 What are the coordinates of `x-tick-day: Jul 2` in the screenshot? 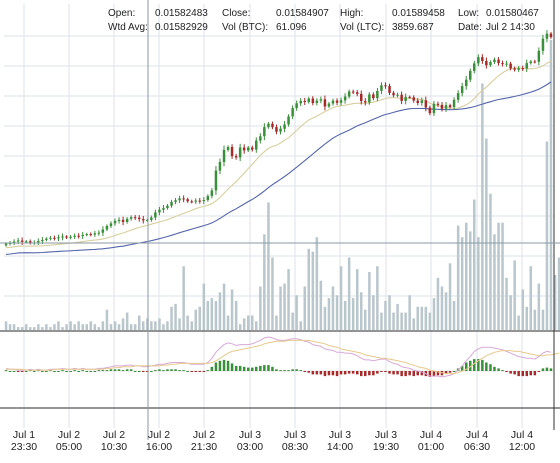 It's located at (159, 435).